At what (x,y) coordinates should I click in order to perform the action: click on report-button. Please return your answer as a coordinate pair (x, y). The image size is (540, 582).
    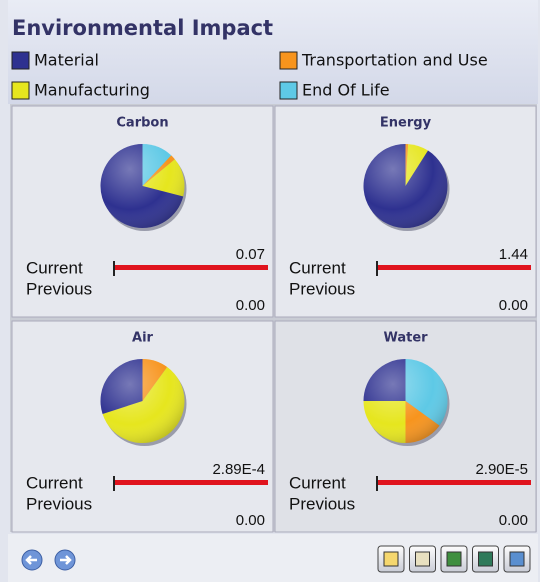
    Looking at the image, I should click on (391, 559).